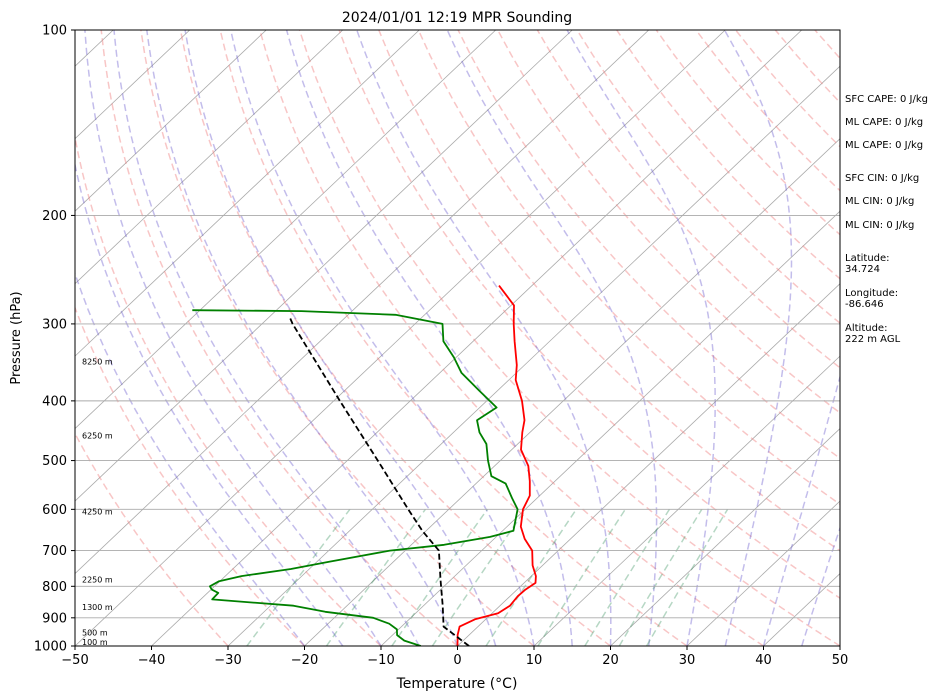 This screenshot has height=700, width=947. I want to click on y-tick-label: 900, so click(54, 618).